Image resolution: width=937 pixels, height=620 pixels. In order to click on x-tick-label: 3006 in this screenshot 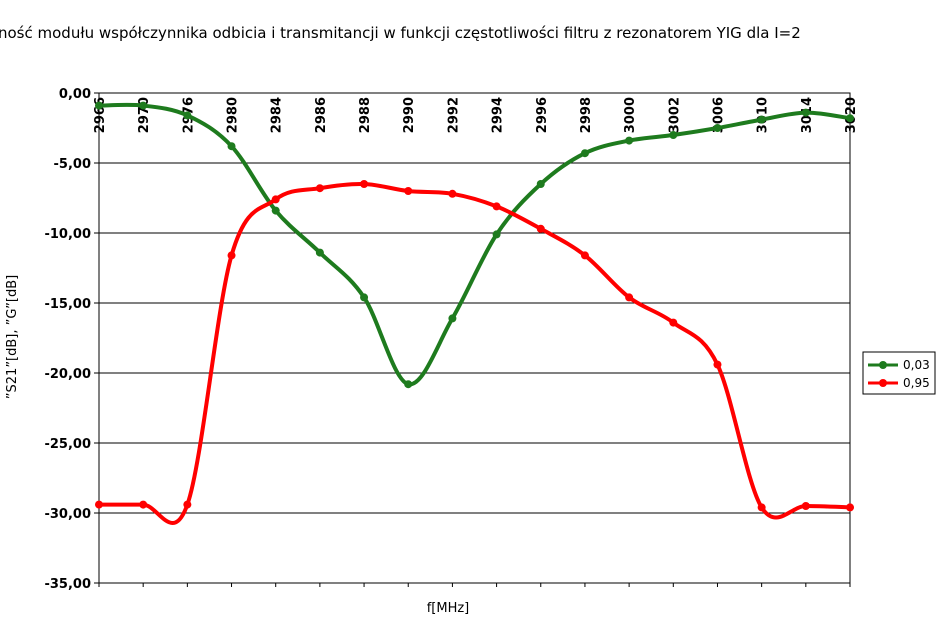, I will do `click(718, 115)`.